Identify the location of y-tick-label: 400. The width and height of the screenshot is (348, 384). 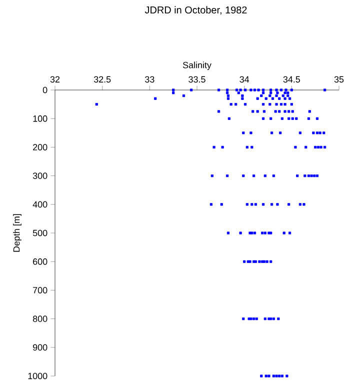
(40, 204).